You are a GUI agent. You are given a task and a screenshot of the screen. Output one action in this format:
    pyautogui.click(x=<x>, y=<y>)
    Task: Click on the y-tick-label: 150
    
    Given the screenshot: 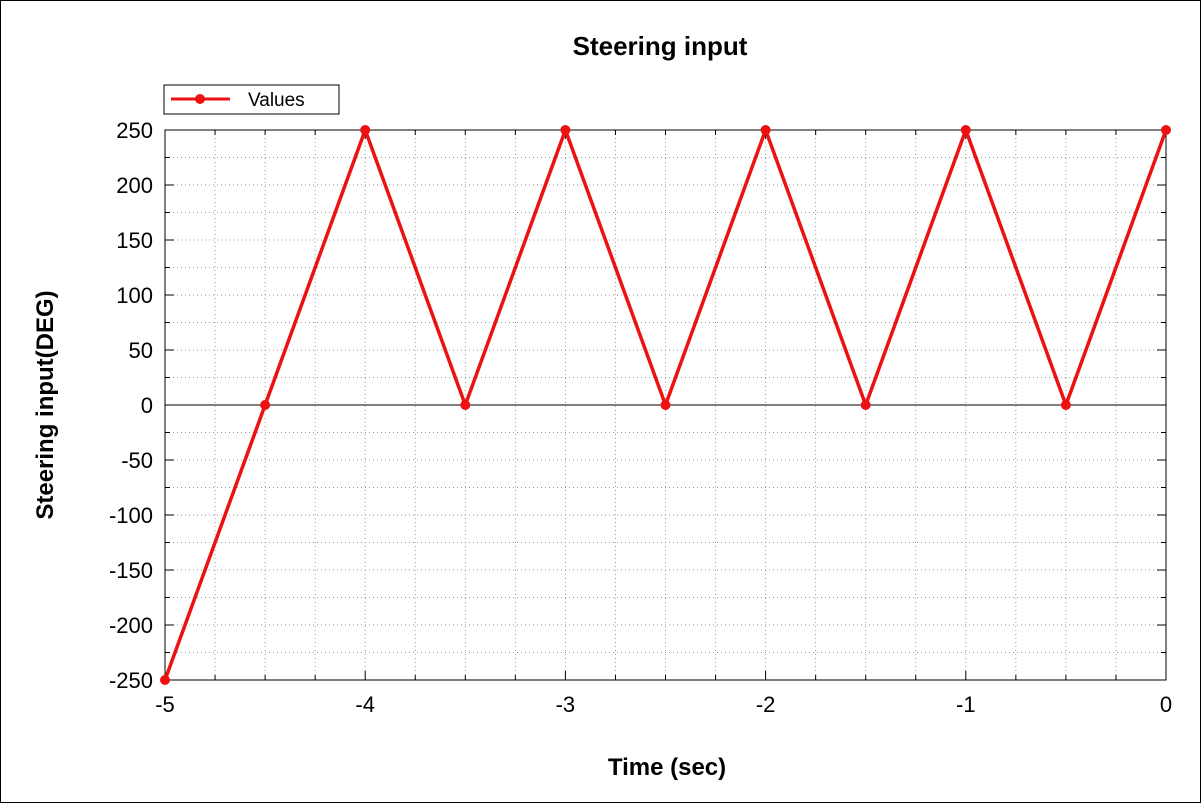 What is the action you would take?
    pyautogui.click(x=134, y=240)
    